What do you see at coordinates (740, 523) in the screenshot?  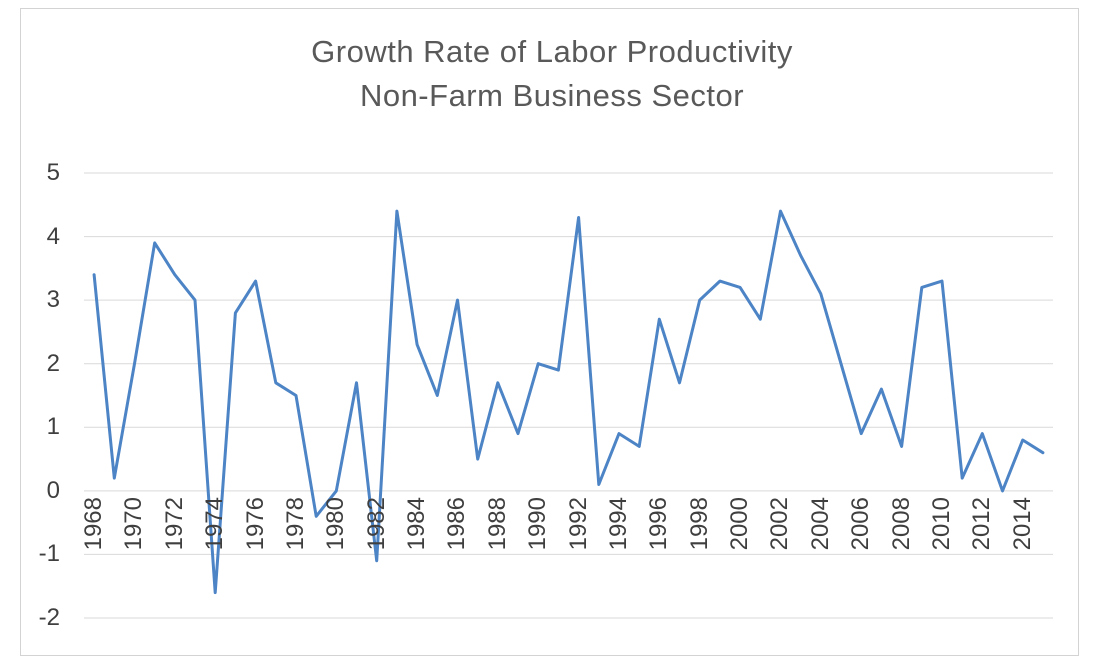 I see `x-tick-label-2000: 2000` at bounding box center [740, 523].